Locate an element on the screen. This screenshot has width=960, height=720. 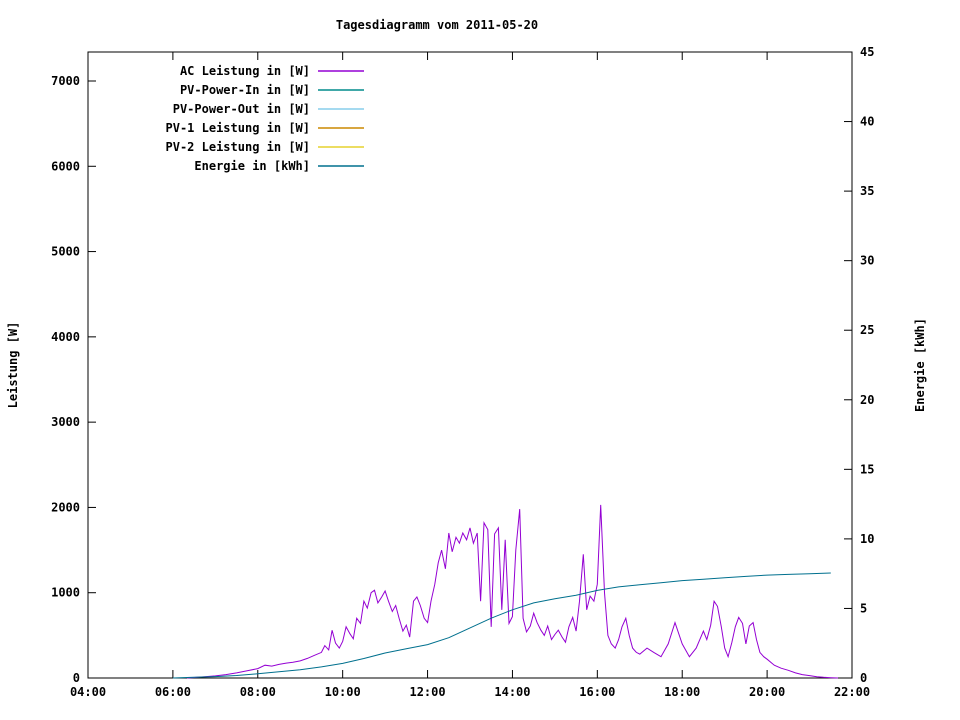
right-y-tick-label: 0 is located at coordinates (863, 678).